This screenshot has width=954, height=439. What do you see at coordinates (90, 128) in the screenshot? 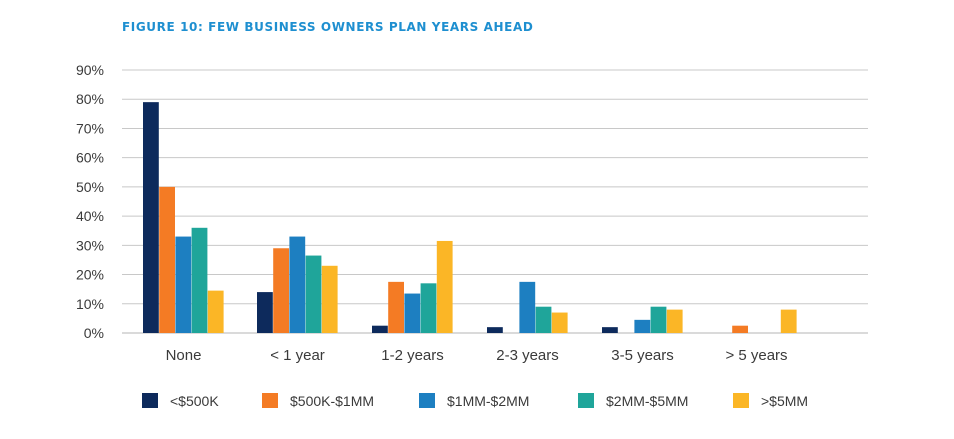
I see `y-tick-label: 70%` at bounding box center [90, 128].